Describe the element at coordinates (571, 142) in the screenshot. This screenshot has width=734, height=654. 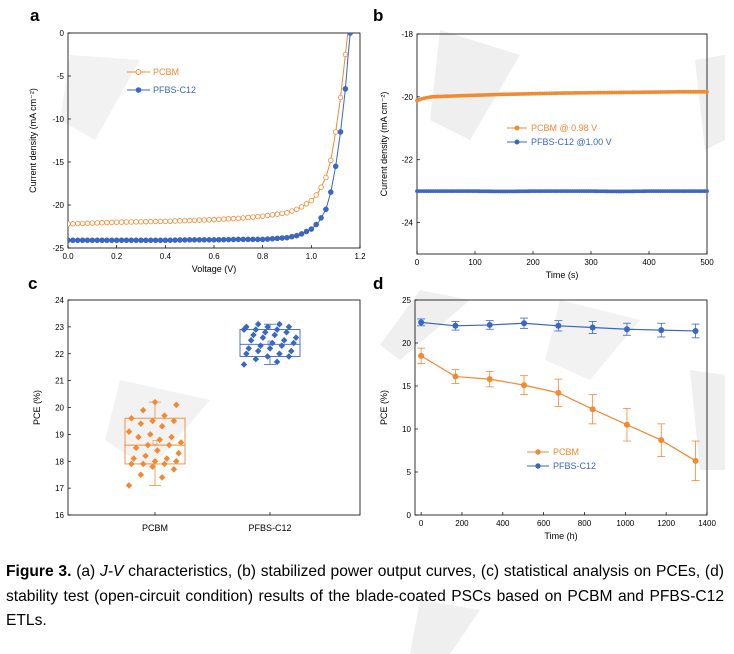
I see `legend-label: PFBS-C12 @1.00 V` at that location.